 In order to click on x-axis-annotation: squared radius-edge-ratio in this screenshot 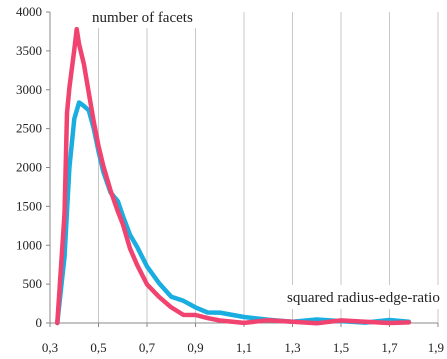, I will do `click(363, 298)`.